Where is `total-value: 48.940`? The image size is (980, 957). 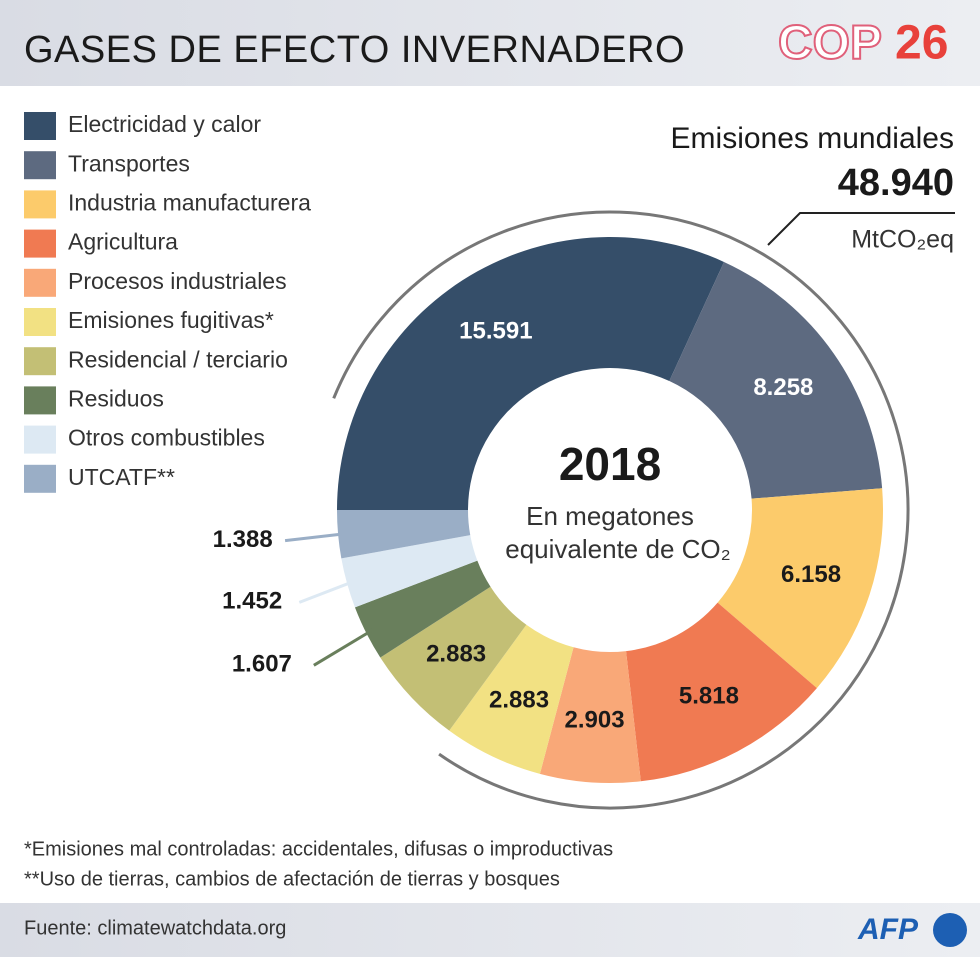 total-value: 48.940 is located at coordinates (896, 183).